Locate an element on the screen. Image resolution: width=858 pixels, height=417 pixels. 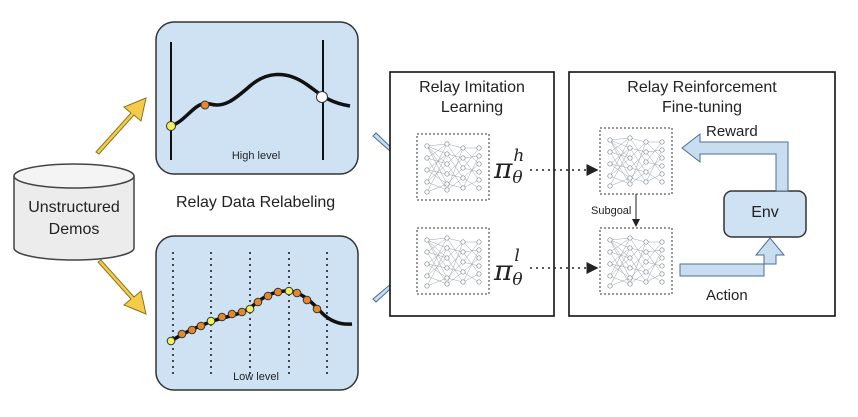
demos-to-high-arrow is located at coordinates (121, 126).